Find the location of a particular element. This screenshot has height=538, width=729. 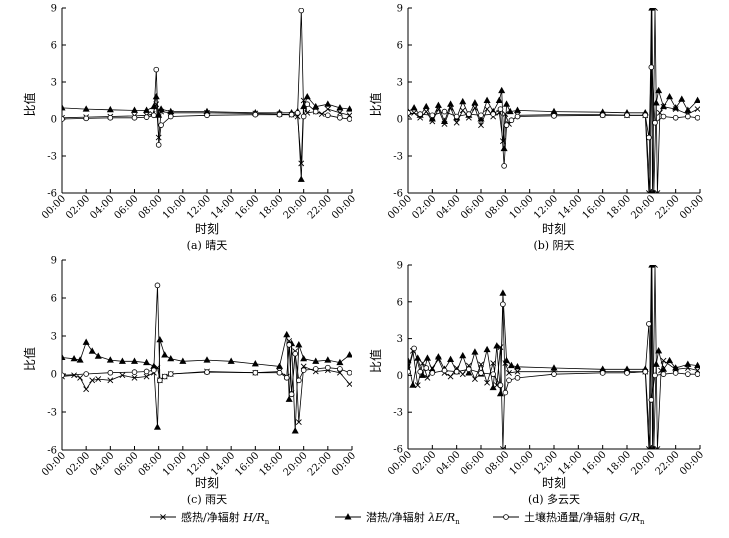

x-tick-label: 14:00 is located at coordinates (570, 463).